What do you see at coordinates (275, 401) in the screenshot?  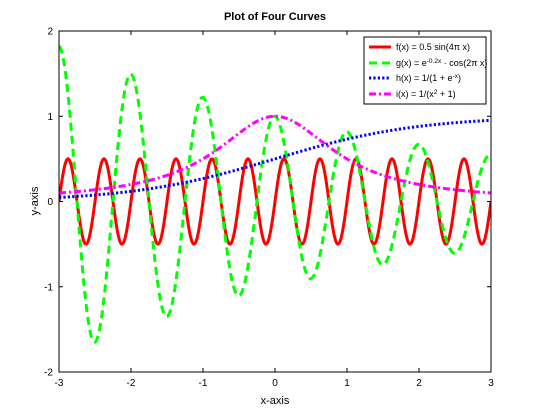 I see `x-axis-label: x-axis` at bounding box center [275, 401].